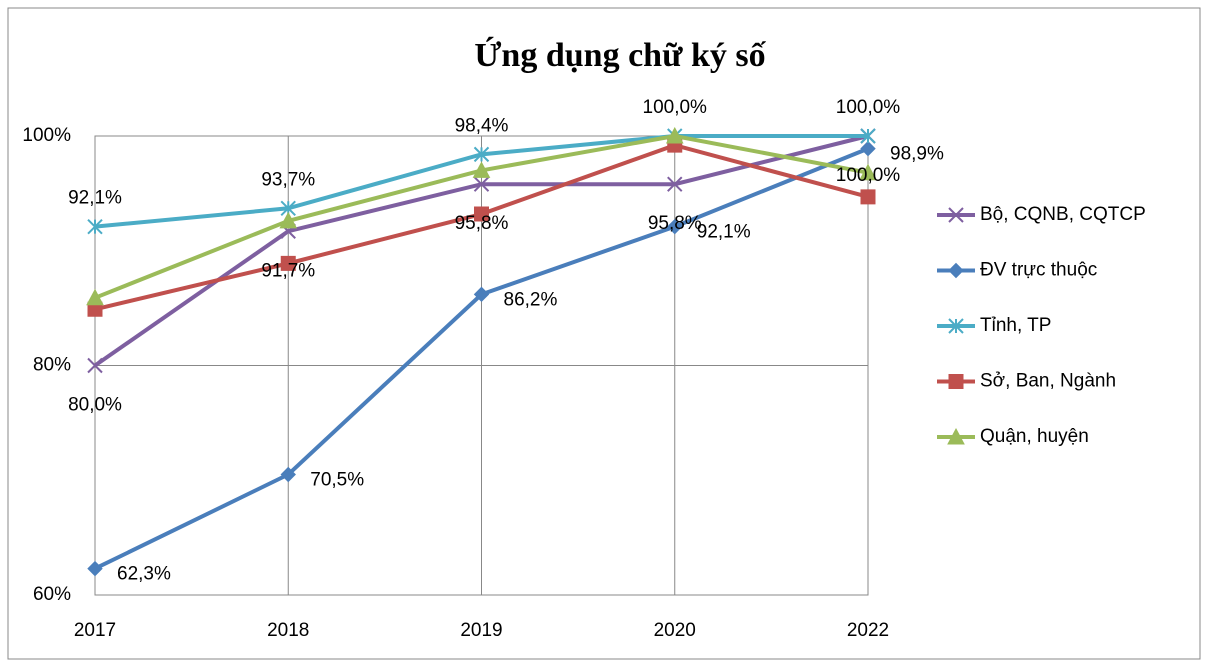 The width and height of the screenshot is (1208, 667). What do you see at coordinates (1034, 436) in the screenshot?
I see `legend-label: Quận, huyện` at bounding box center [1034, 436].